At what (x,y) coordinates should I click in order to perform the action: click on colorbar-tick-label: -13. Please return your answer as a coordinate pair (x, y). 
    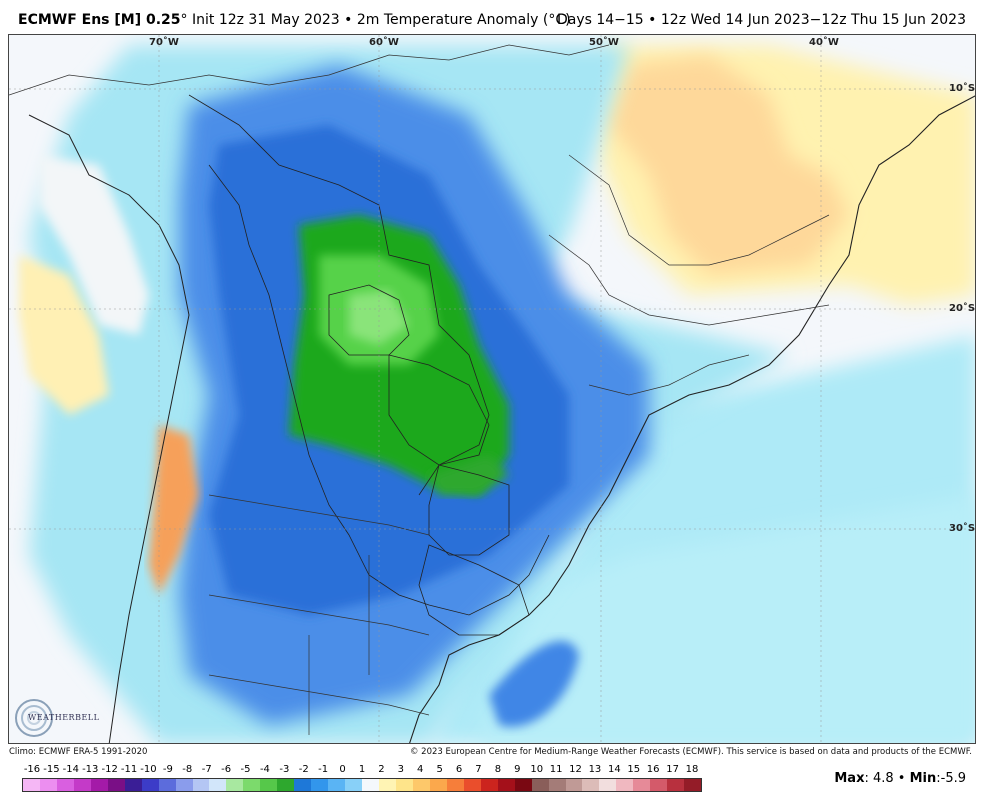
    Looking at the image, I should click on (90, 769).